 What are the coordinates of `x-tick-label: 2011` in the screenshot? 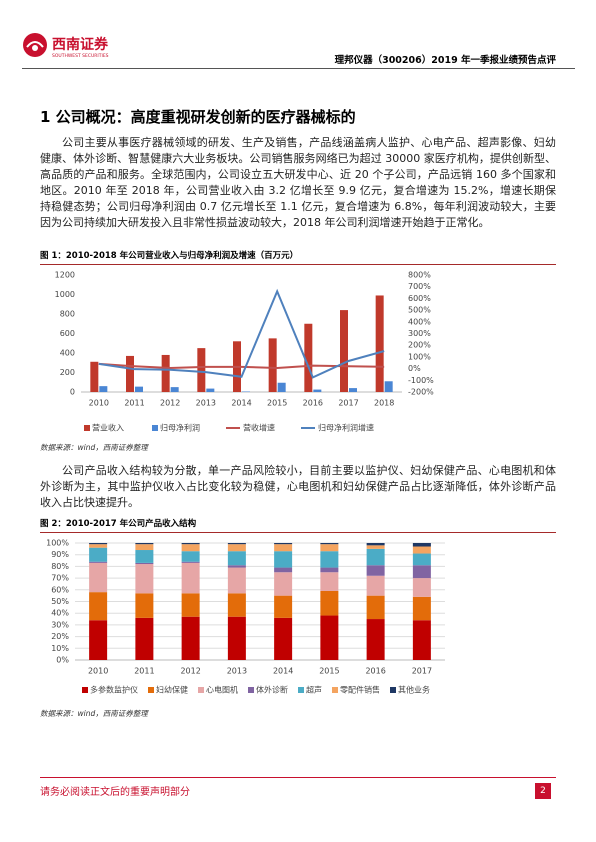 It's located at (134, 403).